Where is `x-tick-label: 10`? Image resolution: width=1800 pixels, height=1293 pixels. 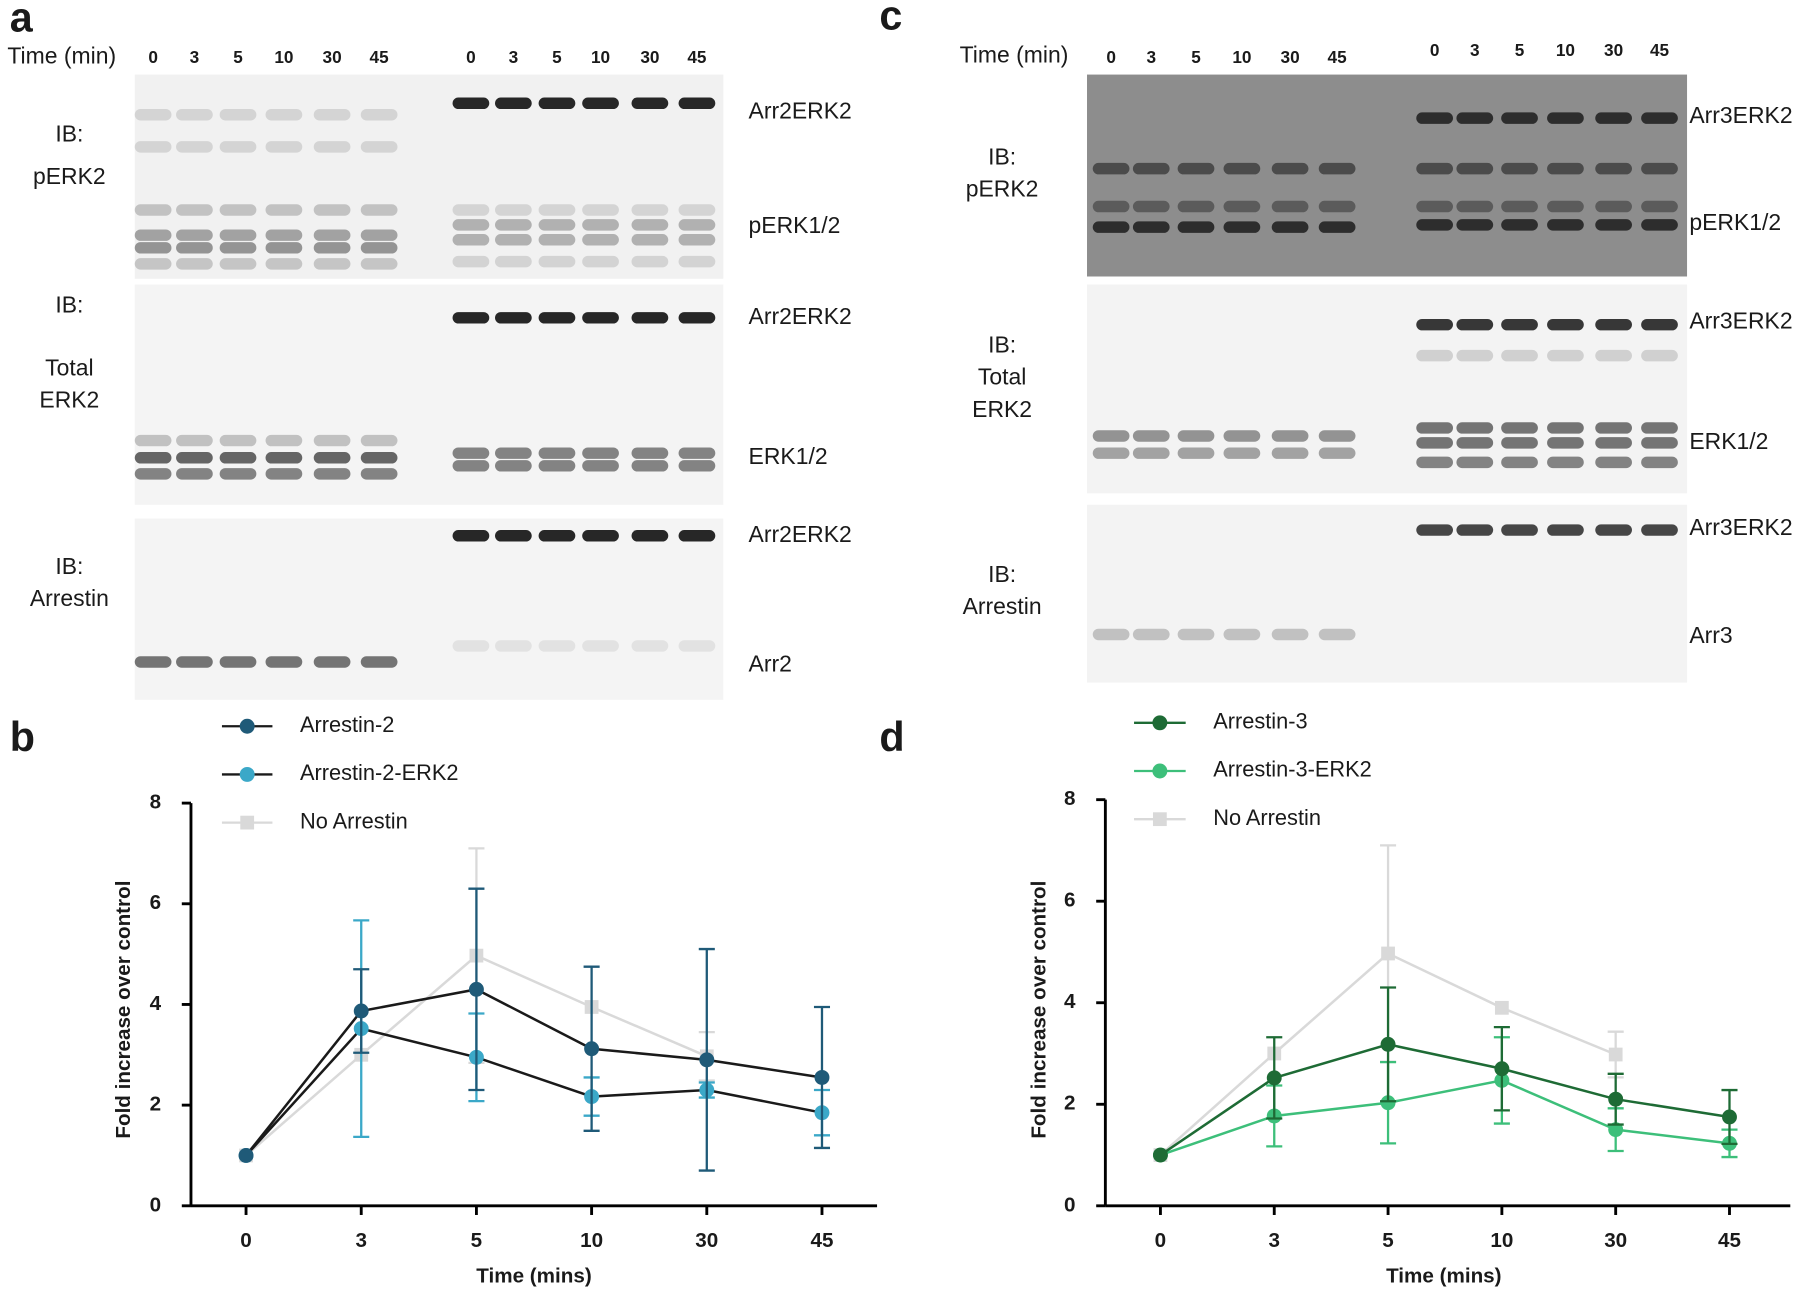
x-tick-label: 10 is located at coordinates (591, 1240).